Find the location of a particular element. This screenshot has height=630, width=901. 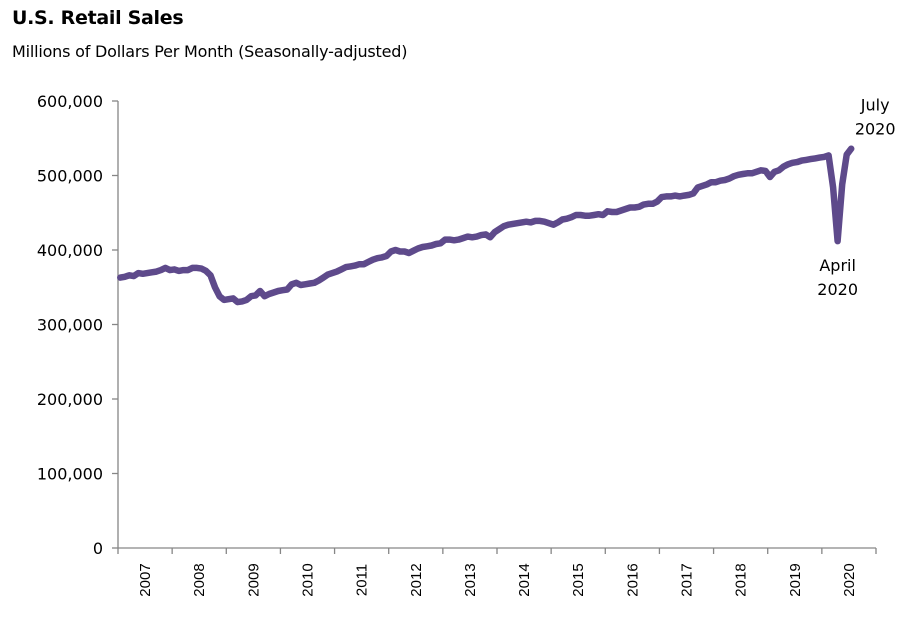

x-tick-label: 2014 is located at coordinates (524, 579).